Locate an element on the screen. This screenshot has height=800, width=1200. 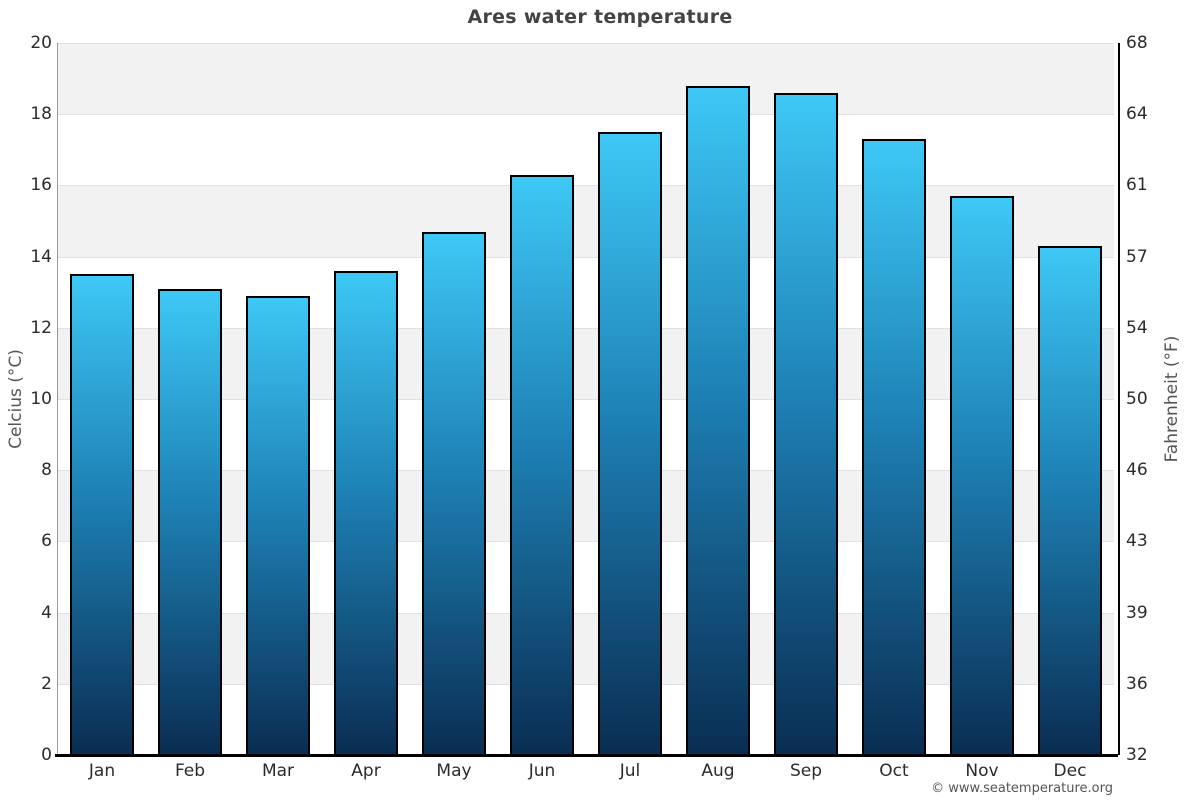
y-tick-fahrenheit: 50 is located at coordinates (1137, 399).